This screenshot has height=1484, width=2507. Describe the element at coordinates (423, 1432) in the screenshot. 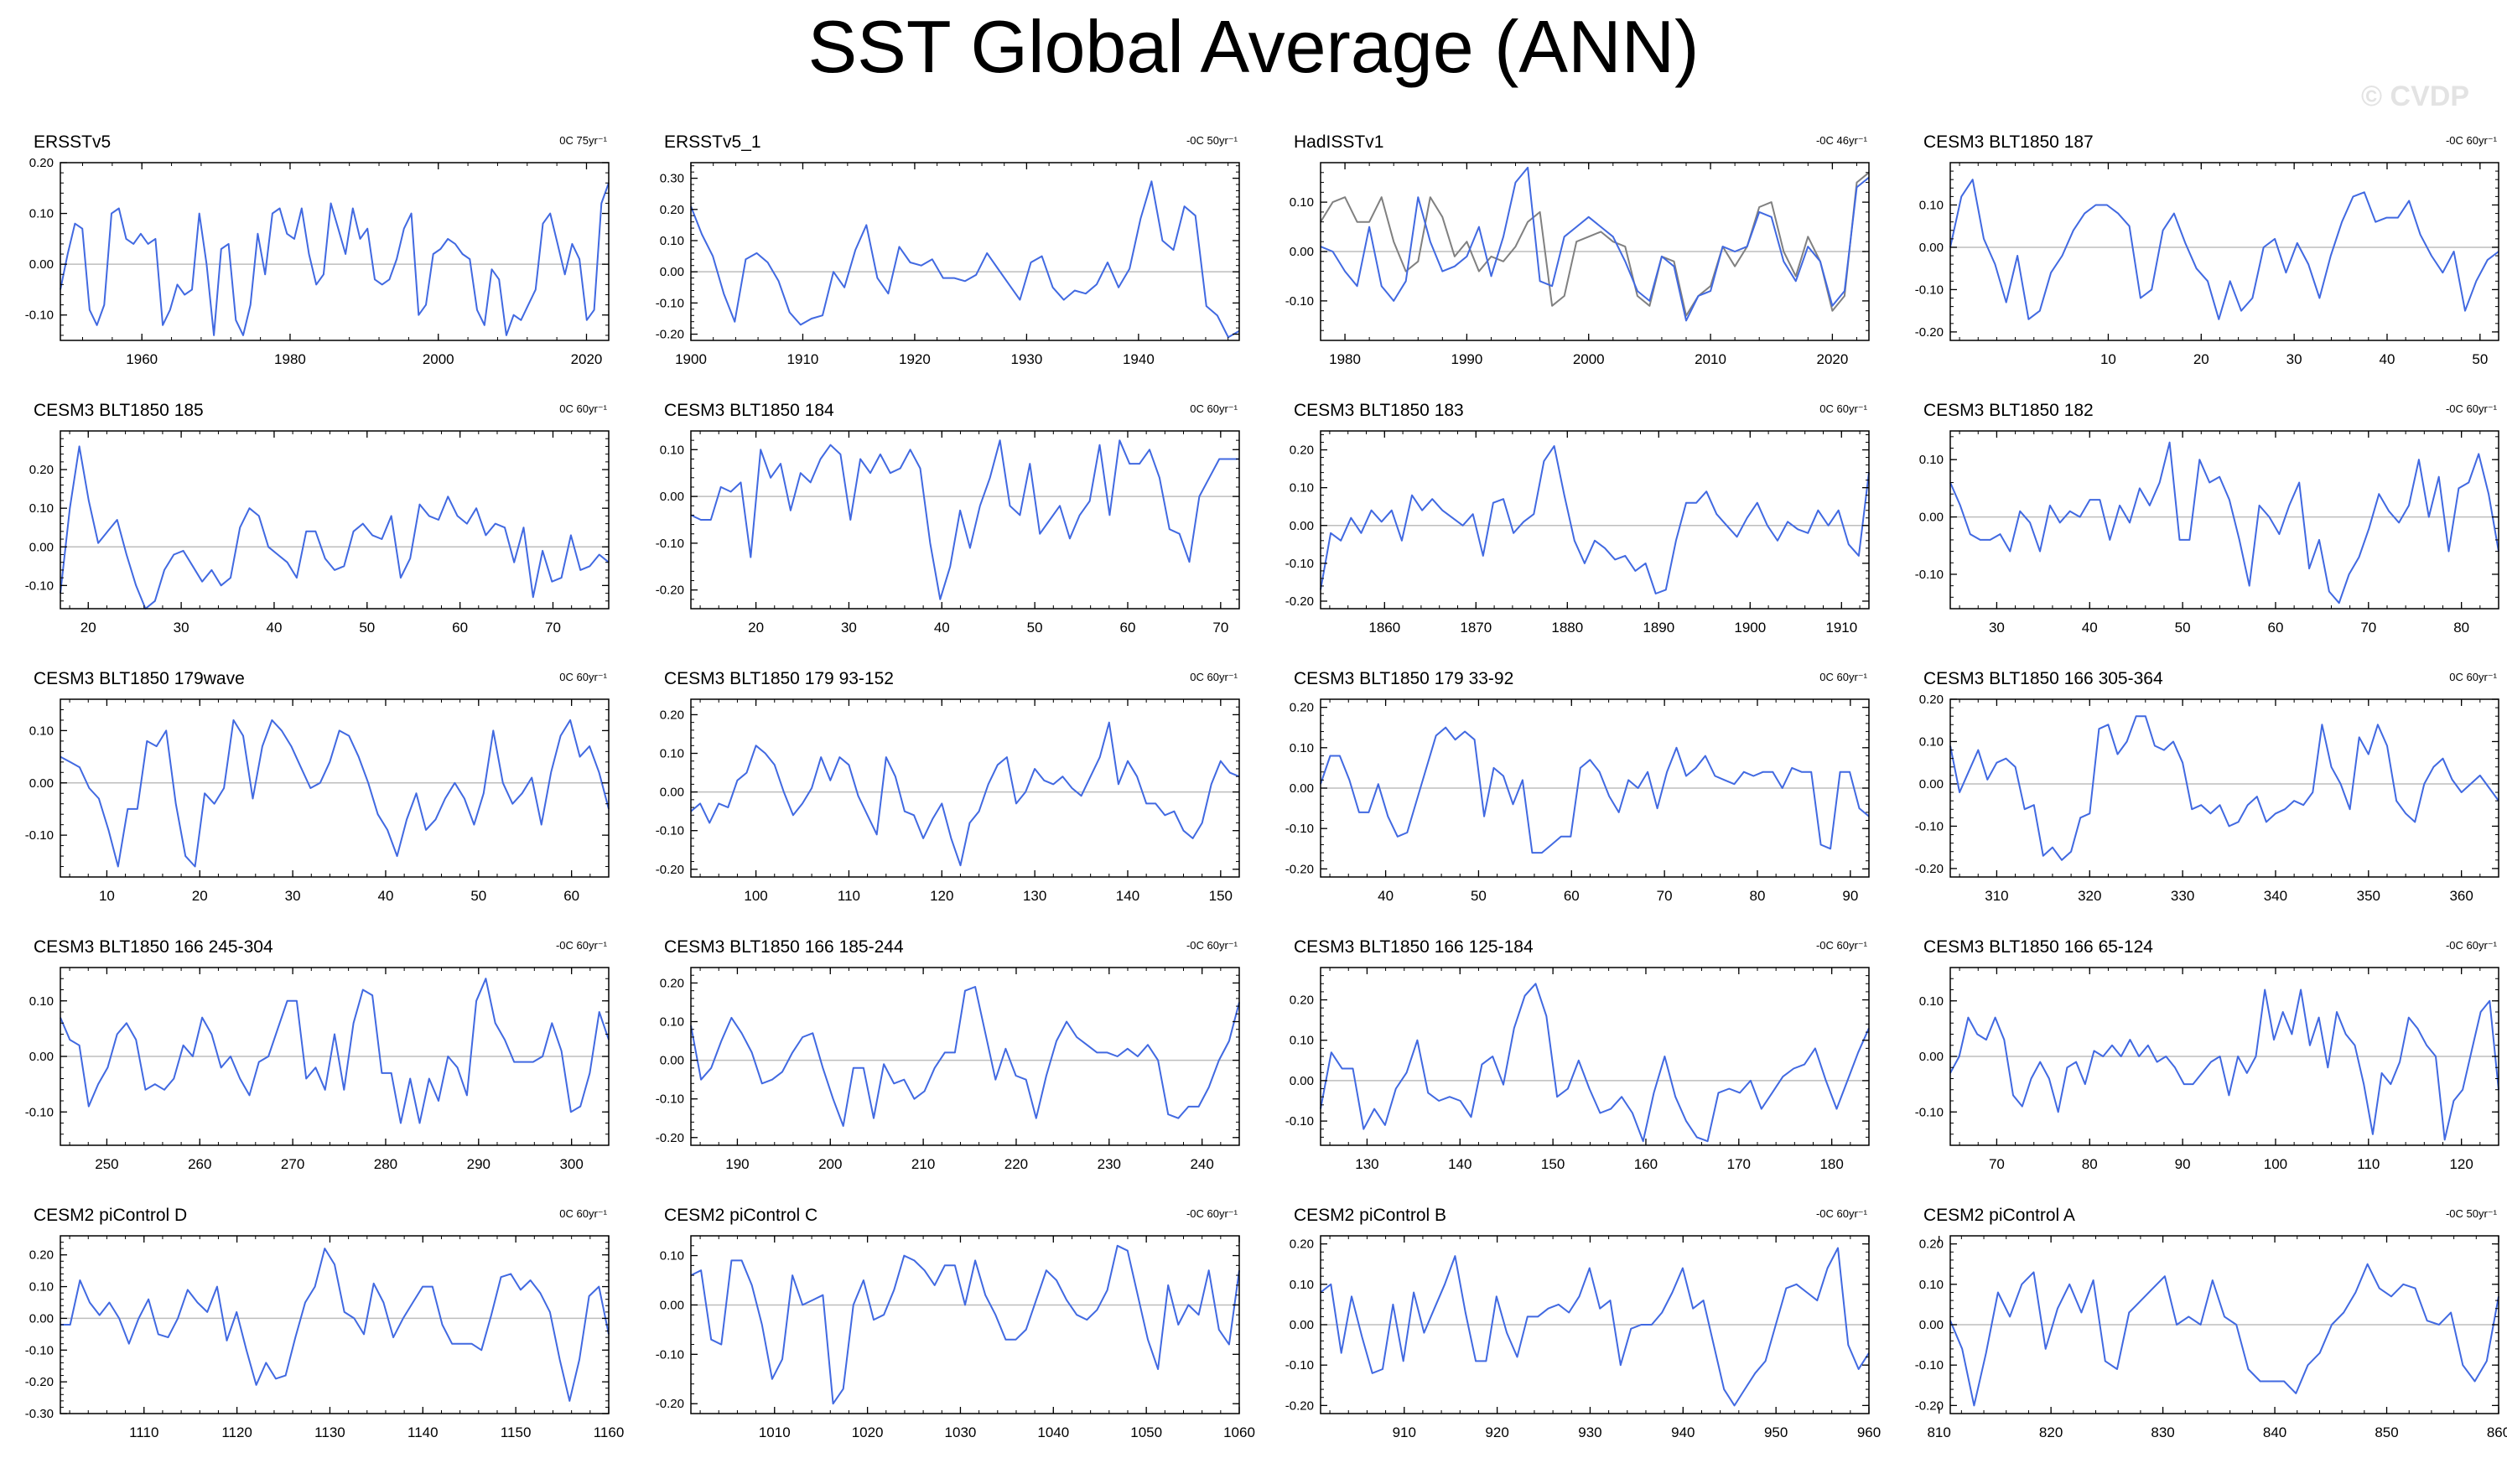

I see `x-tick-label: 1140` at that location.